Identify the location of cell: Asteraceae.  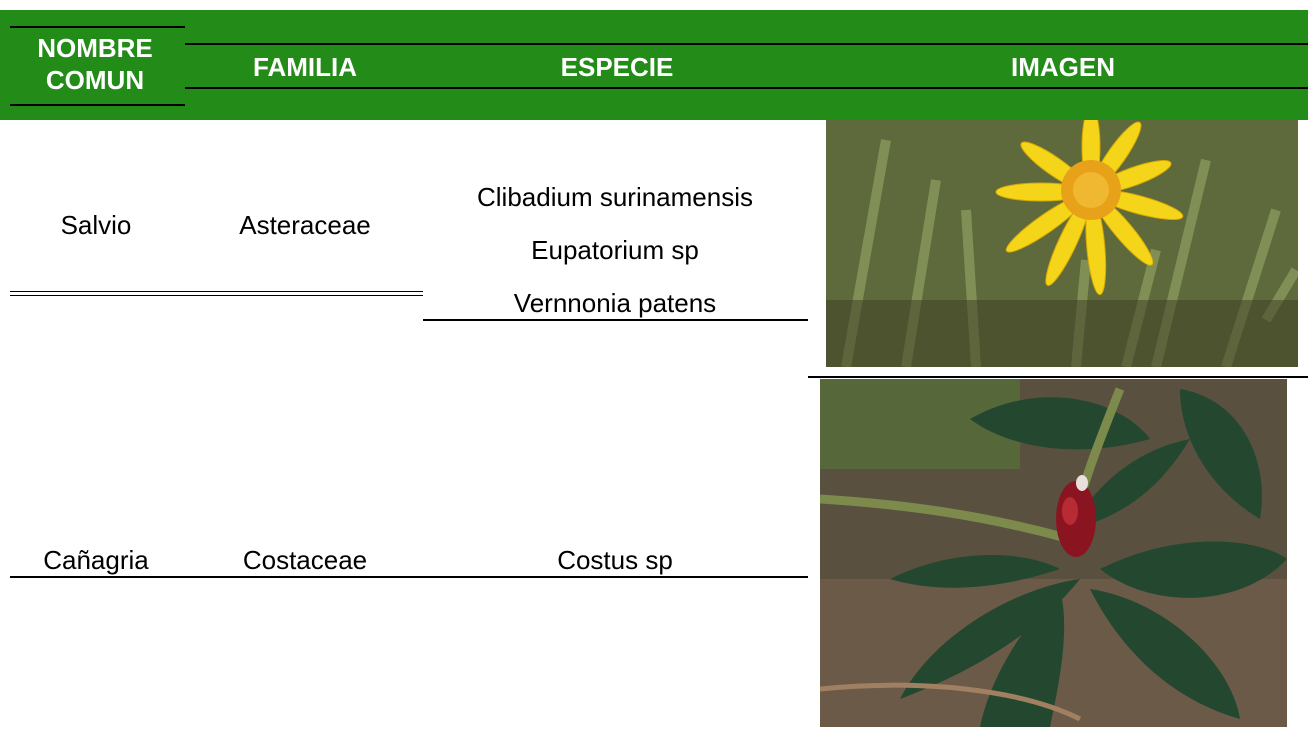
(305, 225).